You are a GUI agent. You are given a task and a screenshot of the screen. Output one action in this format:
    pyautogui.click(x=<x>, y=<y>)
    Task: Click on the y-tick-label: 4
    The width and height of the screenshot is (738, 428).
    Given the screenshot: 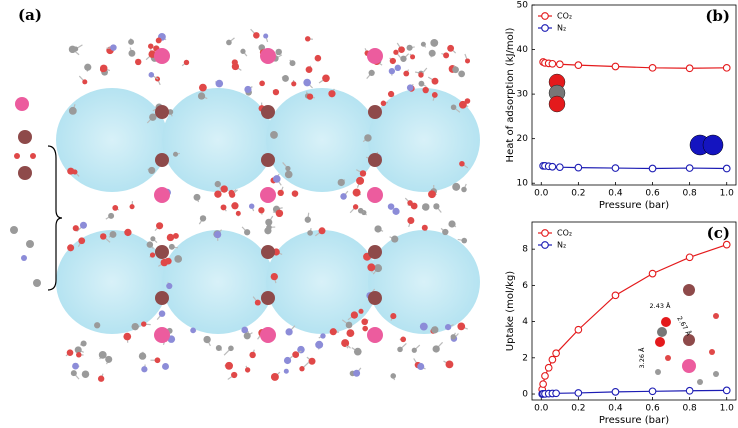 What is the action you would take?
    pyautogui.click(x=525, y=322)
    